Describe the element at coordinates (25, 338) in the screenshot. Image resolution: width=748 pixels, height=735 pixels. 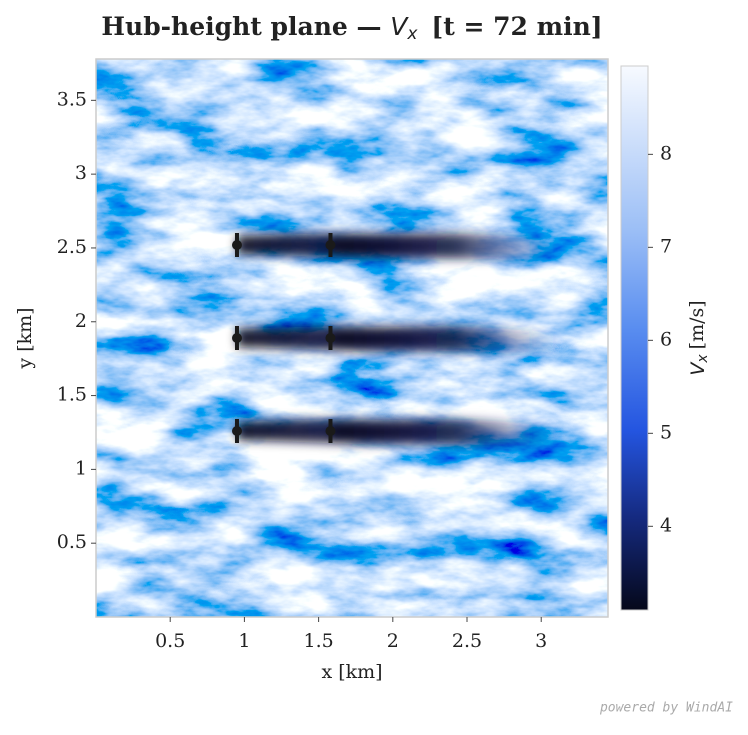
I see `y-axis-label: y [km]` at that location.